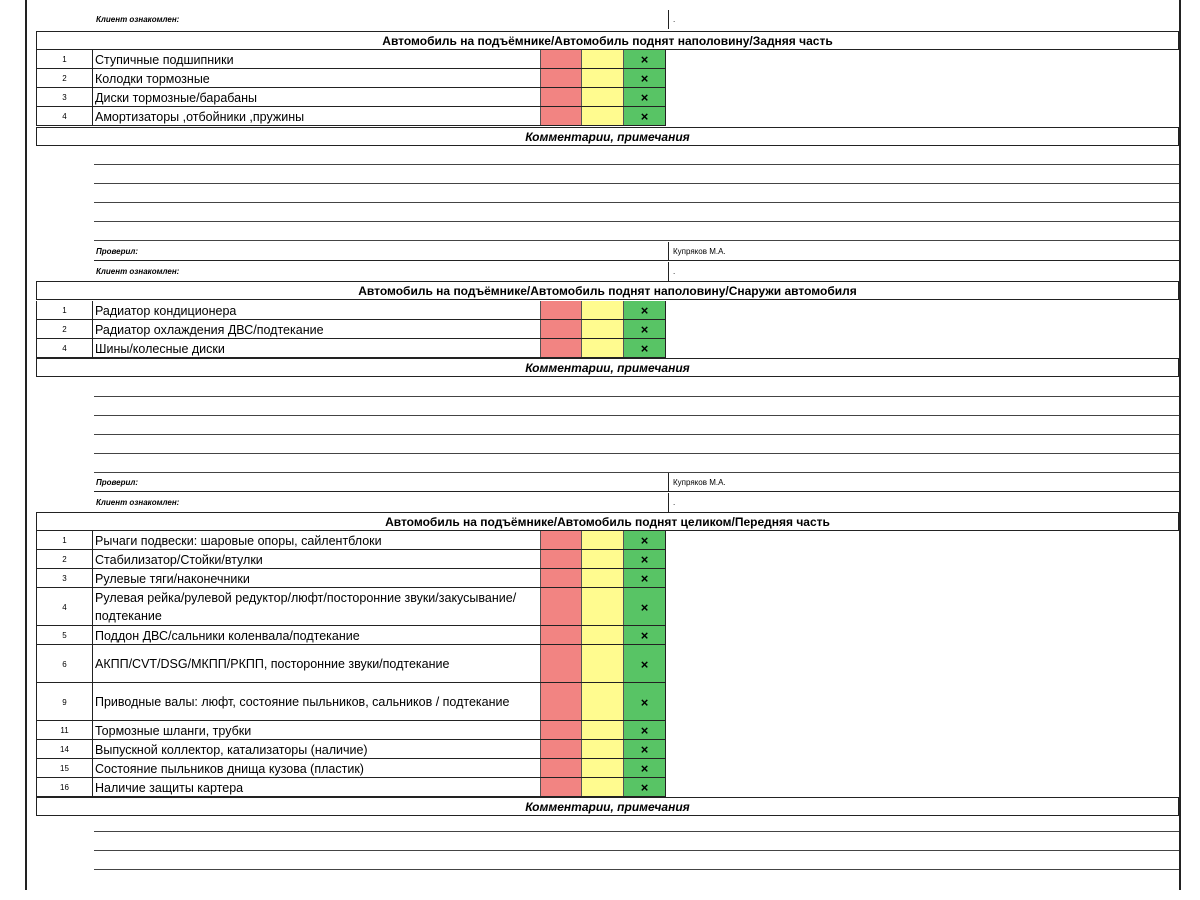  Describe the element at coordinates (64, 329) in the screenshot. I see `item-number: 2` at that location.